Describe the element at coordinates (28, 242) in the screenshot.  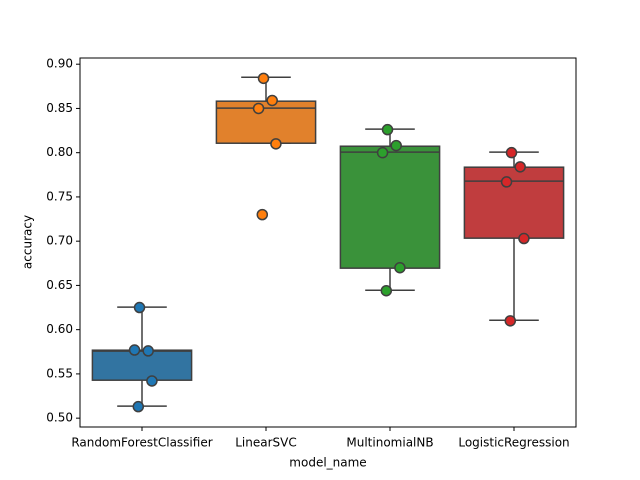
I see `y-axis-label: accuracy` at that location.